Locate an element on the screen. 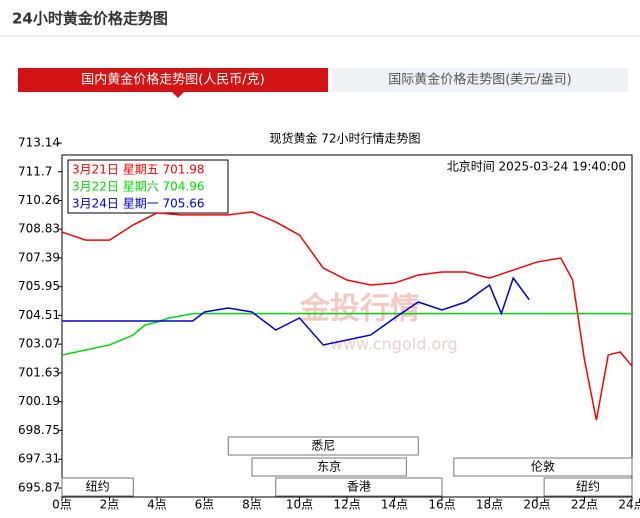  timestamp: 北京时间 2025-03-24 19:40:00 is located at coordinates (536, 167).